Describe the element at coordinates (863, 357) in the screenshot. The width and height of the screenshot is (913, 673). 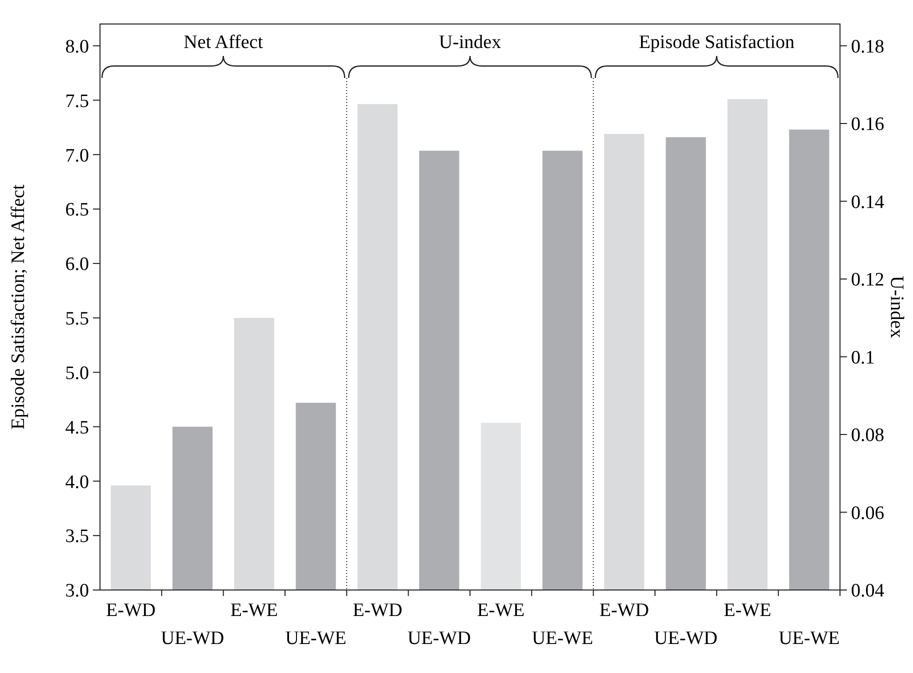
I see `y2-tick-label: 0.1` at that location.